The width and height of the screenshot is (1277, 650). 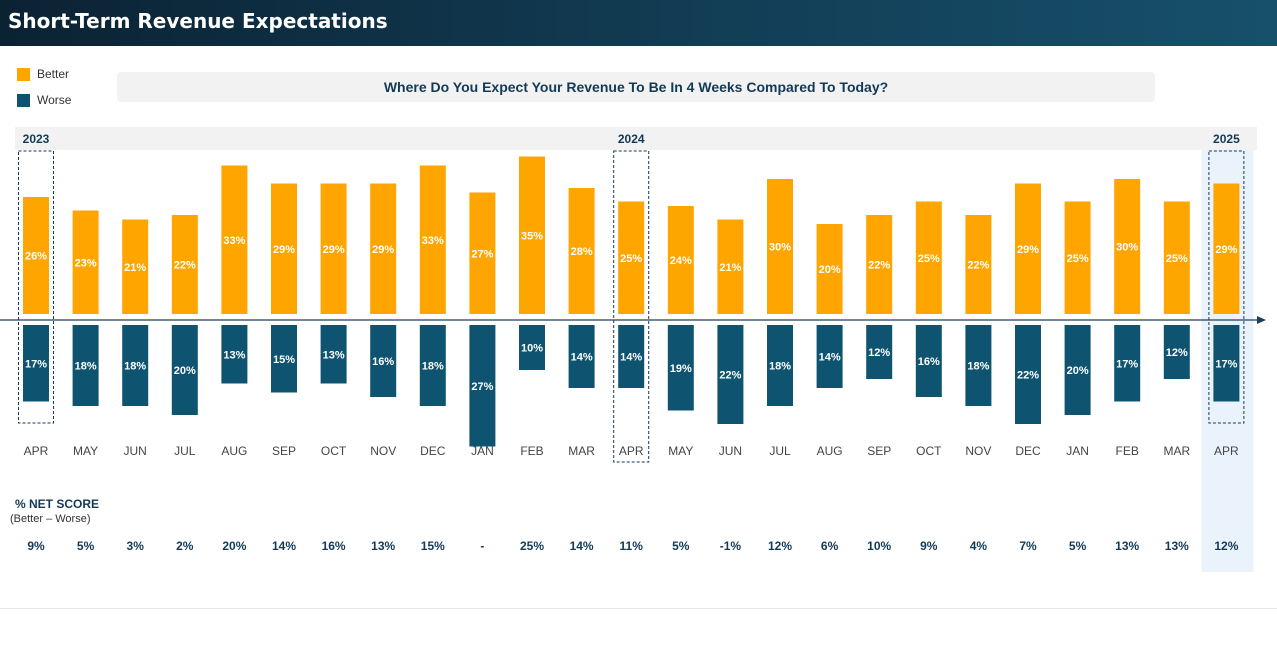 I want to click on better-value-label: 24%, so click(x=681, y=261).